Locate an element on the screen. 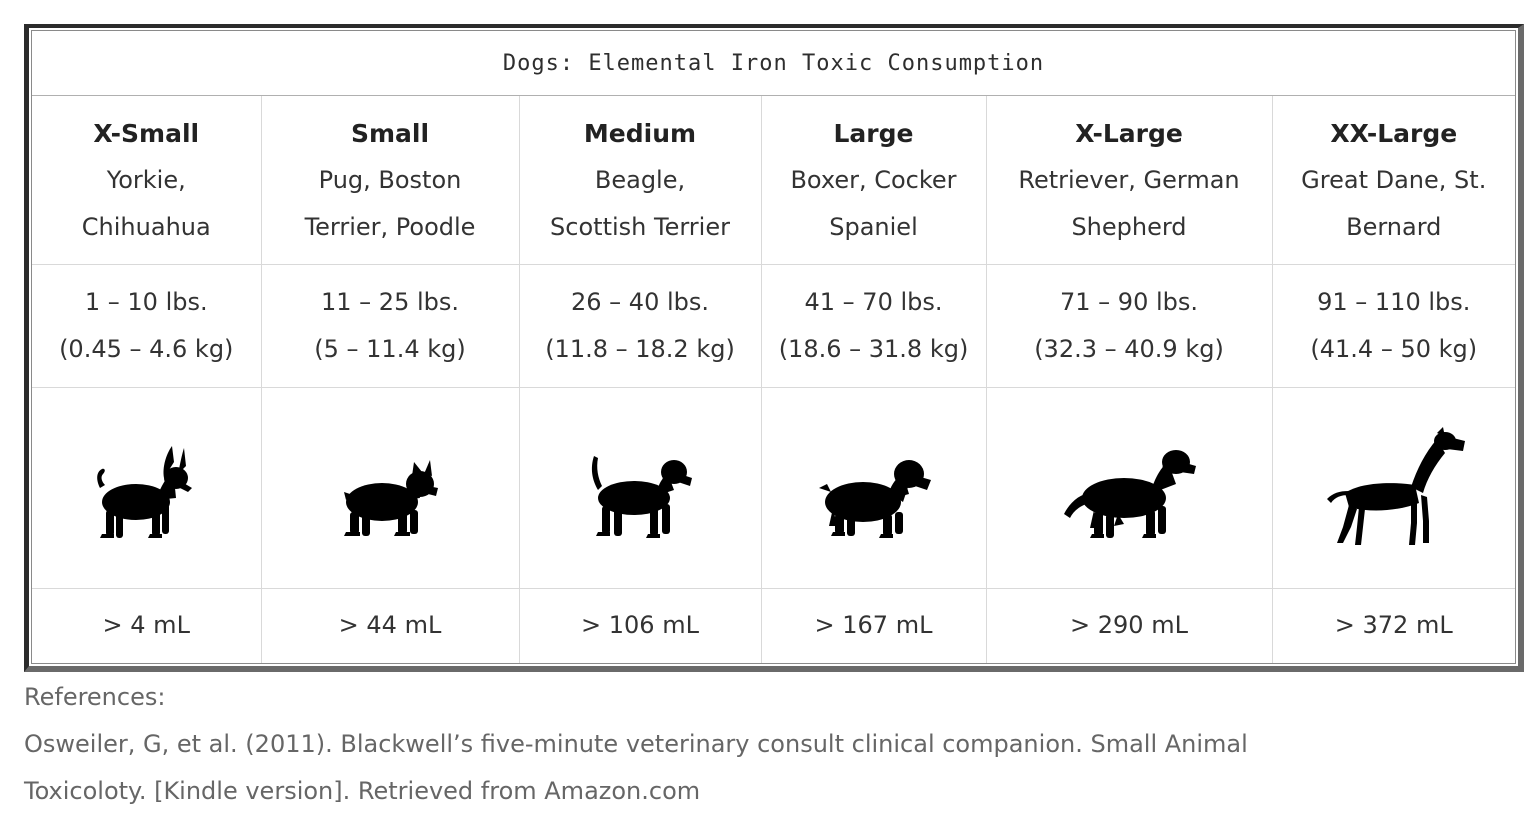 The height and width of the screenshot is (817, 1536). weight-lbs: 71 – 90 lbs. is located at coordinates (1129, 301).